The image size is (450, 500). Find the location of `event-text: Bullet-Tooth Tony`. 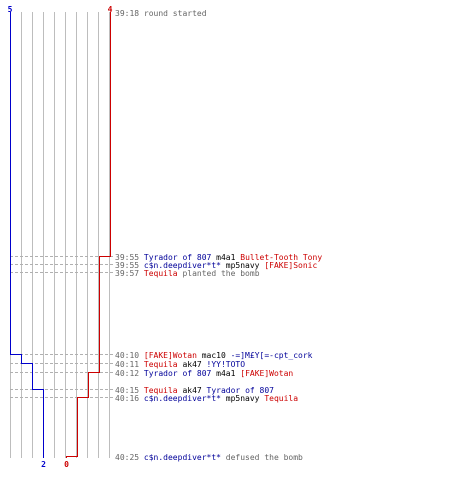

event-text: Bullet-Tooth Tony is located at coordinates (281, 257).